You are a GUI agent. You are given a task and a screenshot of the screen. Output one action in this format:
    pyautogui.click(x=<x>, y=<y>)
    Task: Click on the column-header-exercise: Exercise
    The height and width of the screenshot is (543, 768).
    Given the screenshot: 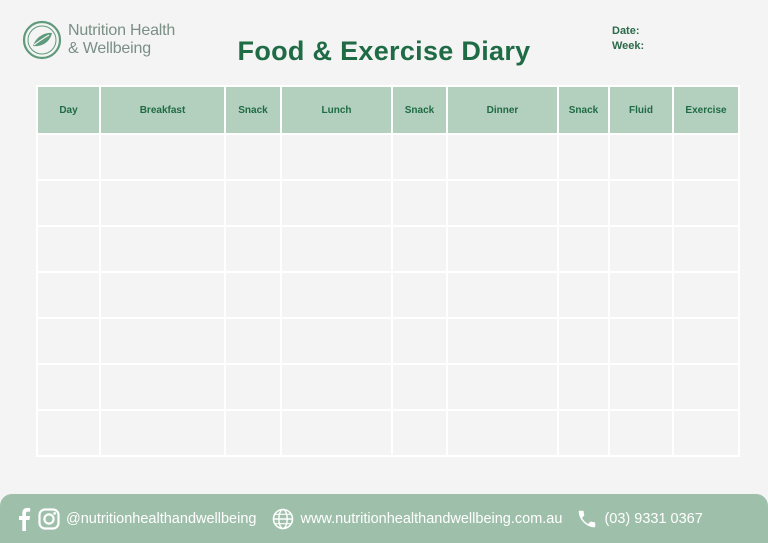 What is the action you would take?
    pyautogui.click(x=706, y=110)
    